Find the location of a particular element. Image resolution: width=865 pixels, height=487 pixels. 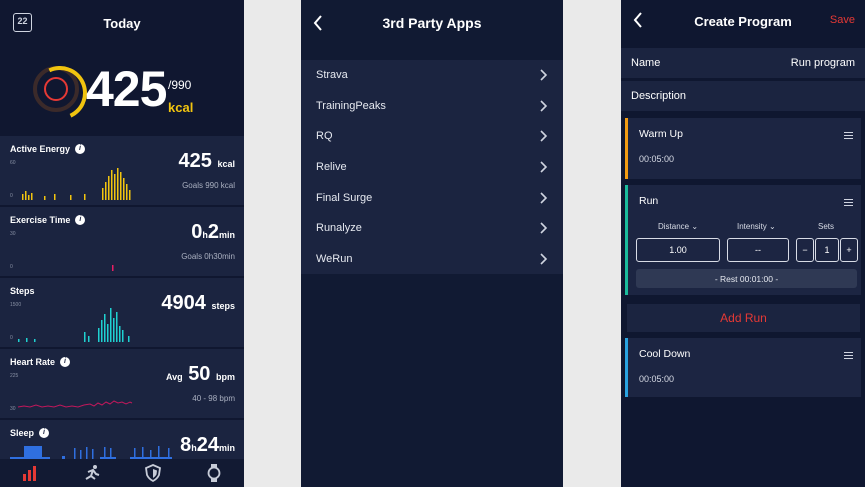

app-row-runalyze: Runalyze is located at coordinates (432, 228).